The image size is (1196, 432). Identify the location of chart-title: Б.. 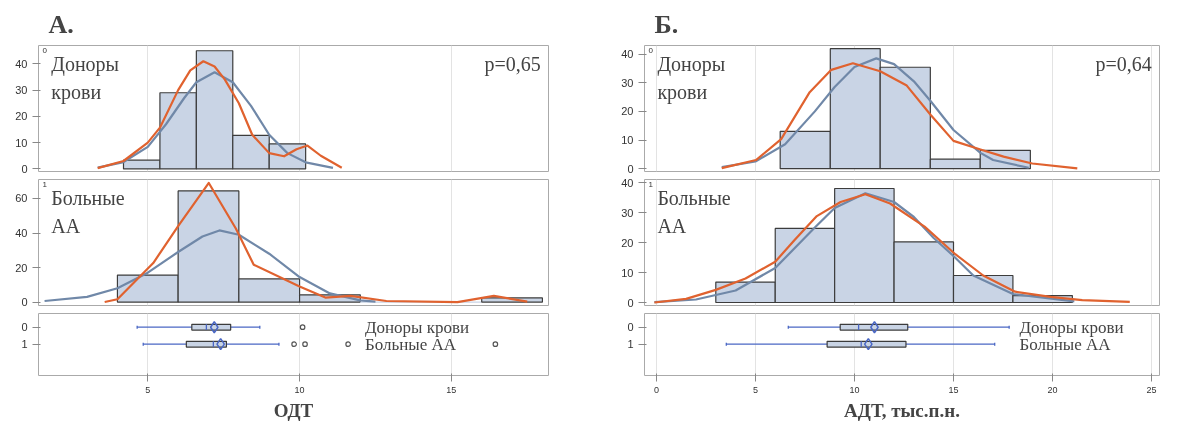
(666, 24).